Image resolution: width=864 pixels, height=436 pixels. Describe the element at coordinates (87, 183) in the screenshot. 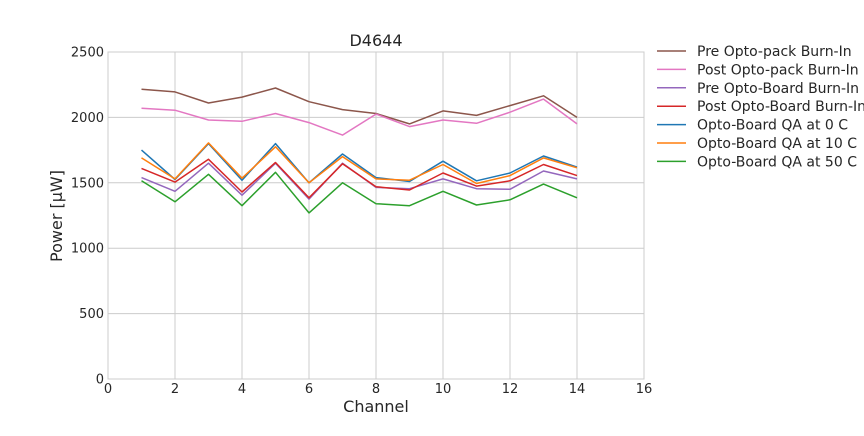

I see `y-tick-label: 1500` at that location.